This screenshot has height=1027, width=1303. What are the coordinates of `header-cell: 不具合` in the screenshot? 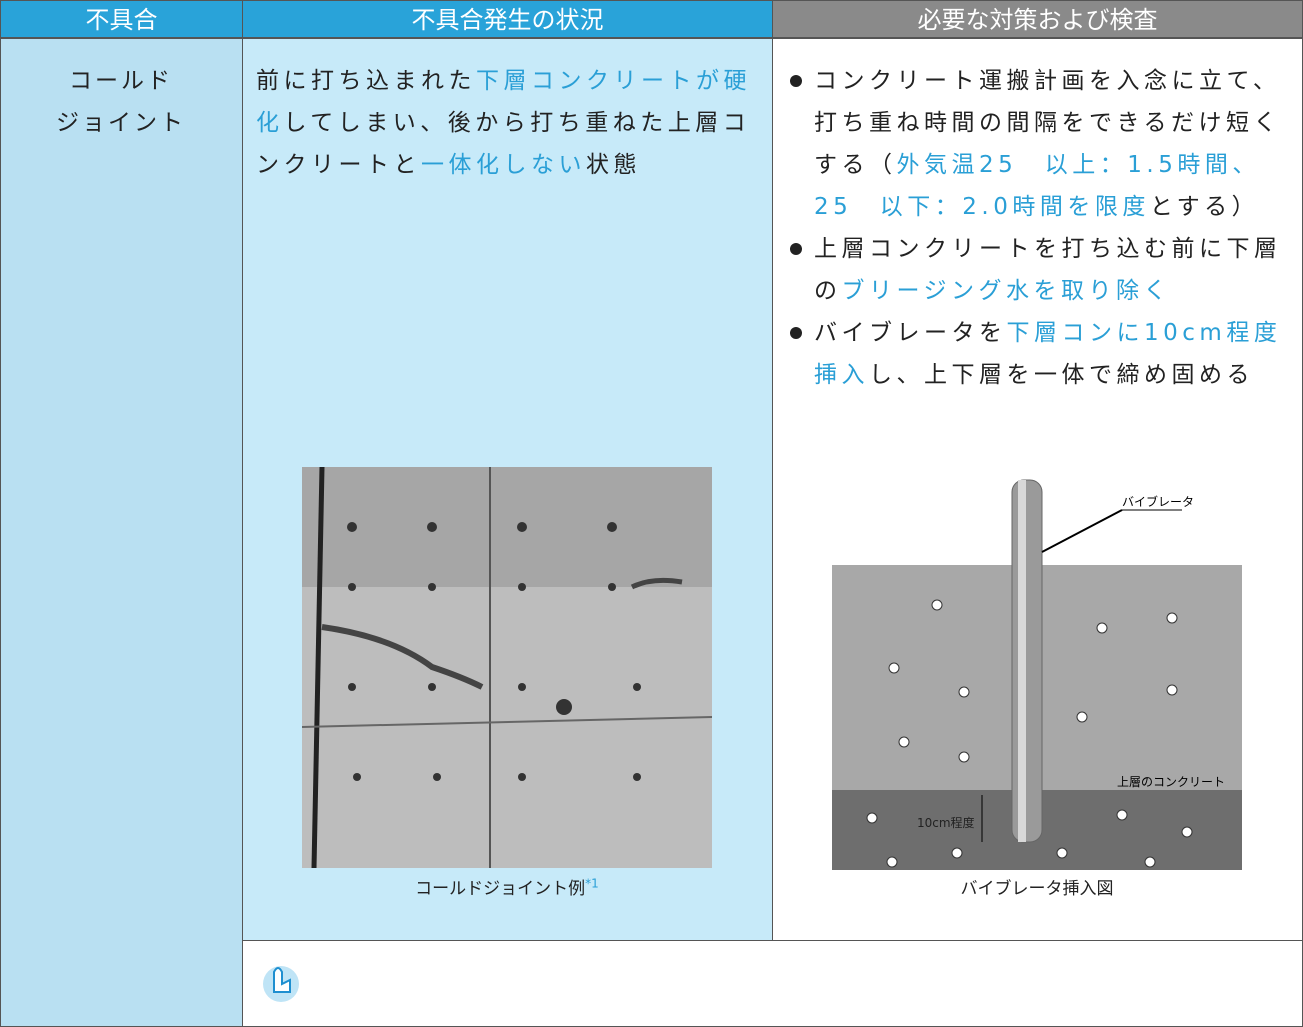 It's located at (121, 19).